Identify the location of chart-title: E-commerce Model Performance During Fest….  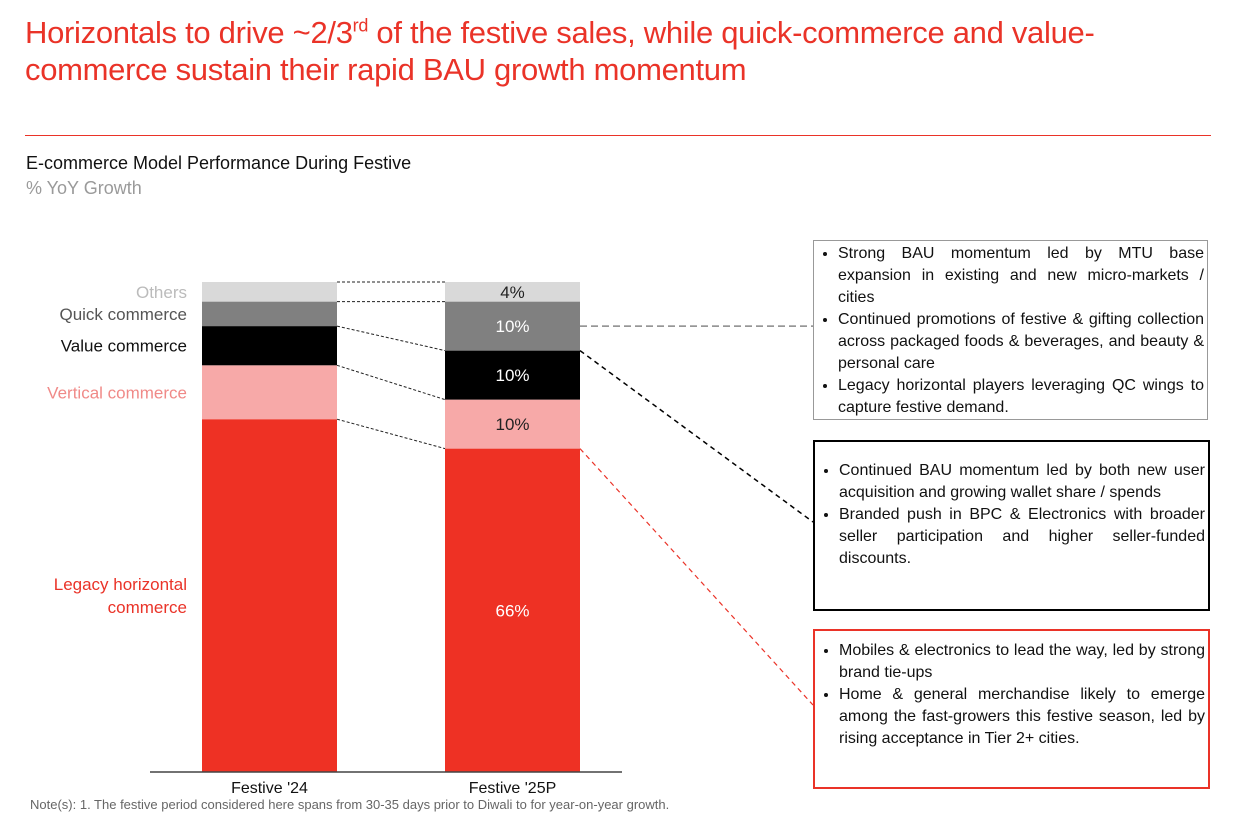
(219, 163).